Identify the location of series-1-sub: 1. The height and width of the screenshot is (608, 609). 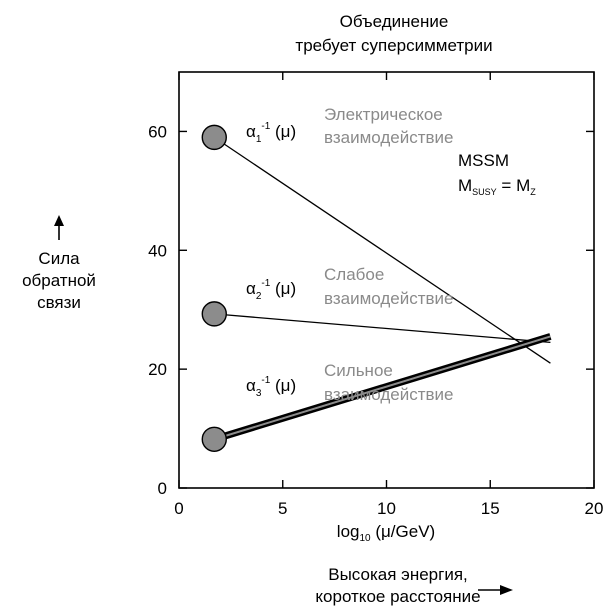
(259, 139).